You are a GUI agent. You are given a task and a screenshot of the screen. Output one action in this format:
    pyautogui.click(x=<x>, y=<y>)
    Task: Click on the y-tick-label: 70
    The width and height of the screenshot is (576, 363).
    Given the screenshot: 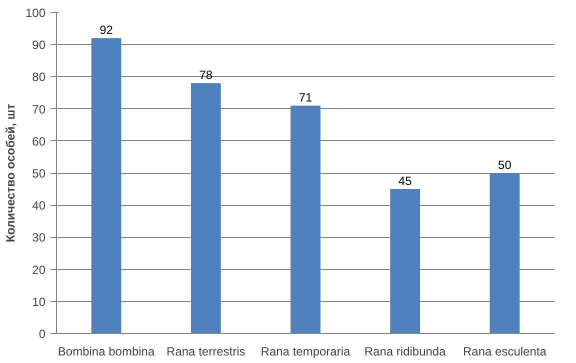 What is the action you would take?
    pyautogui.click(x=39, y=109)
    